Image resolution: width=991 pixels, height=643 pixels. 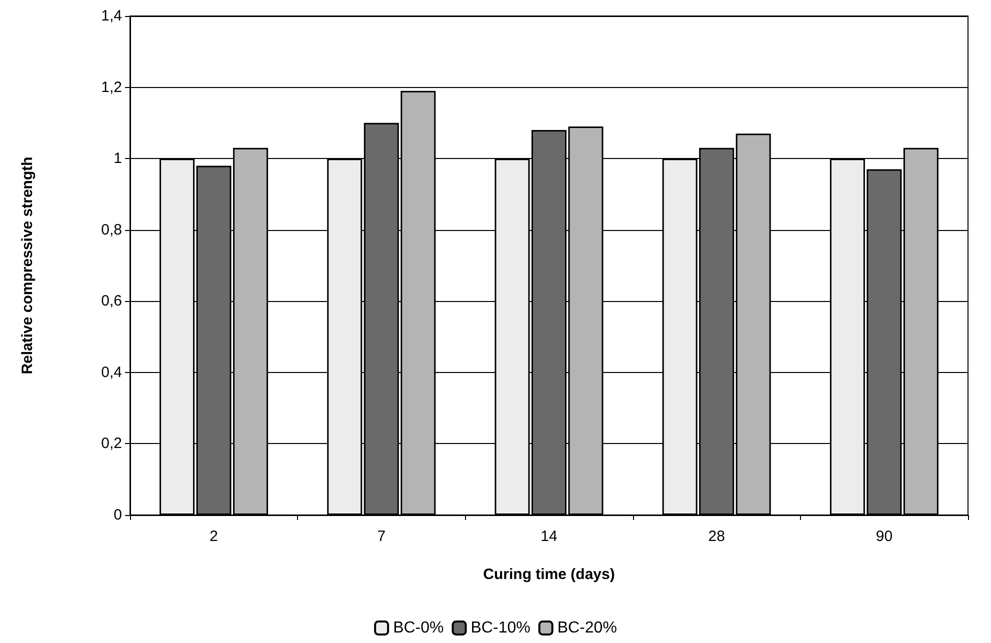 What do you see at coordinates (418, 628) in the screenshot?
I see `legend-label: BC-0%` at bounding box center [418, 628].